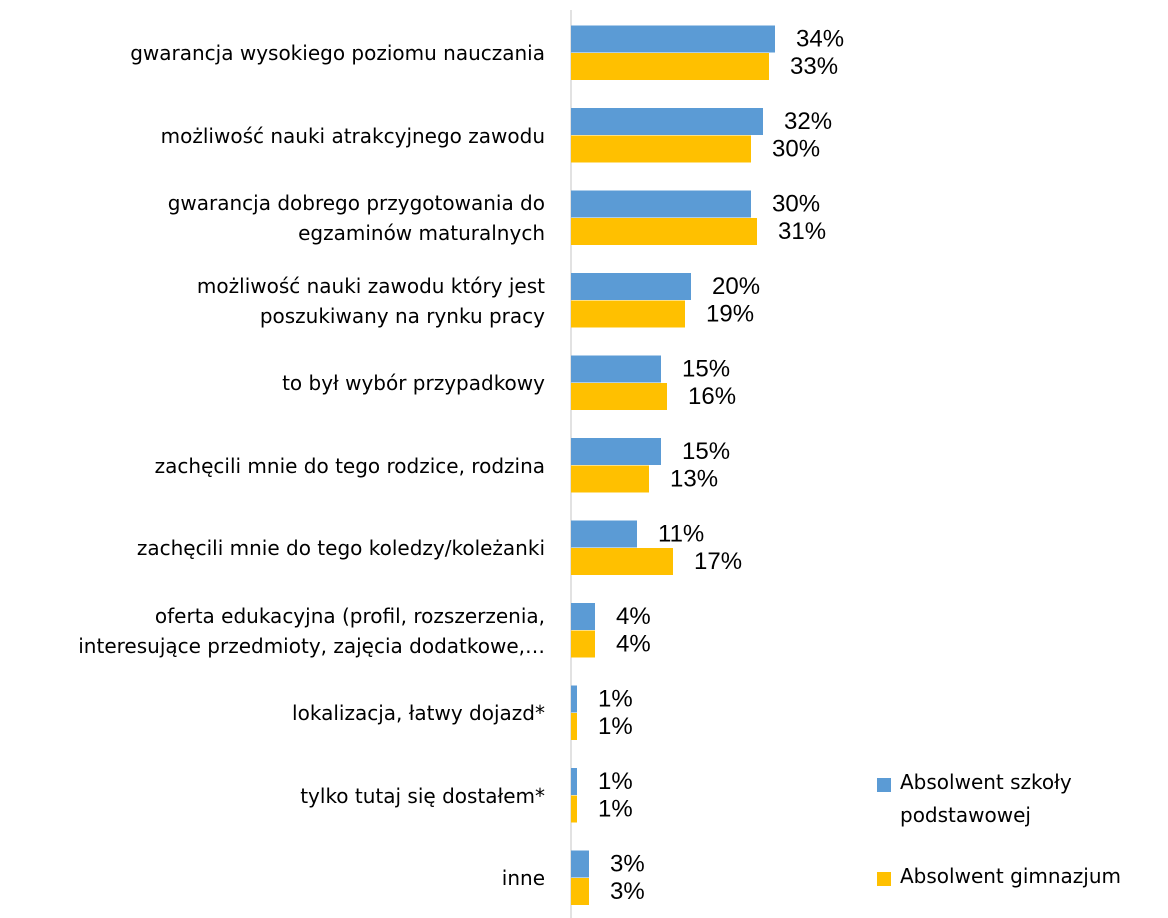 The image size is (1168, 918). Describe the element at coordinates (802, 231) in the screenshot. I see `value-label: 31%` at that location.